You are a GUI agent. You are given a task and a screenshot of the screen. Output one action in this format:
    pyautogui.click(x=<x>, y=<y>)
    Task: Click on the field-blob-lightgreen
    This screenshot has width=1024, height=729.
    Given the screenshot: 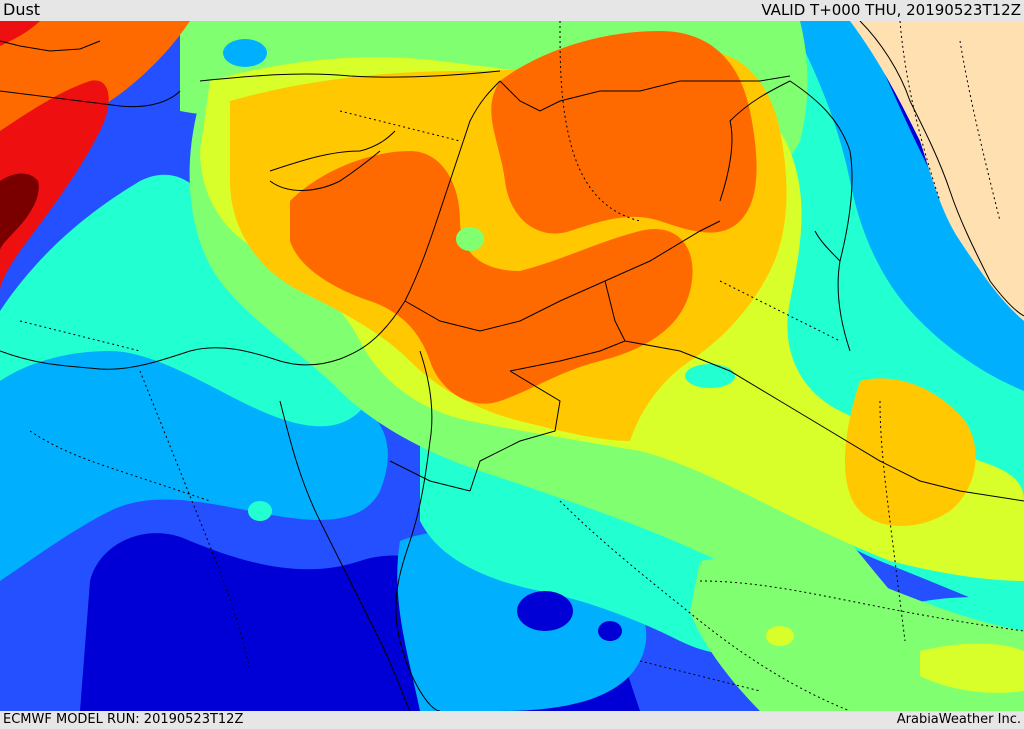 What is the action you would take?
    pyautogui.click(x=470, y=239)
    